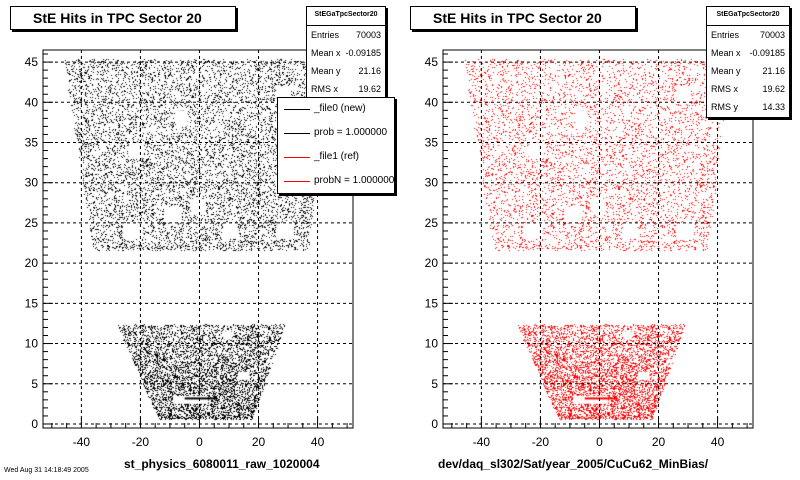 The height and width of the screenshot is (480, 800). What do you see at coordinates (432, 344) in the screenshot?
I see `right-y-tick-label-10: 10` at bounding box center [432, 344].